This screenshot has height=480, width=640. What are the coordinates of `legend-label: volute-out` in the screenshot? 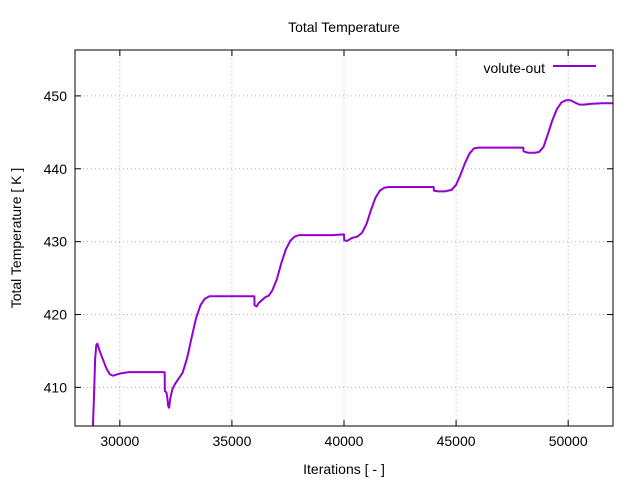 It's located at (515, 68).